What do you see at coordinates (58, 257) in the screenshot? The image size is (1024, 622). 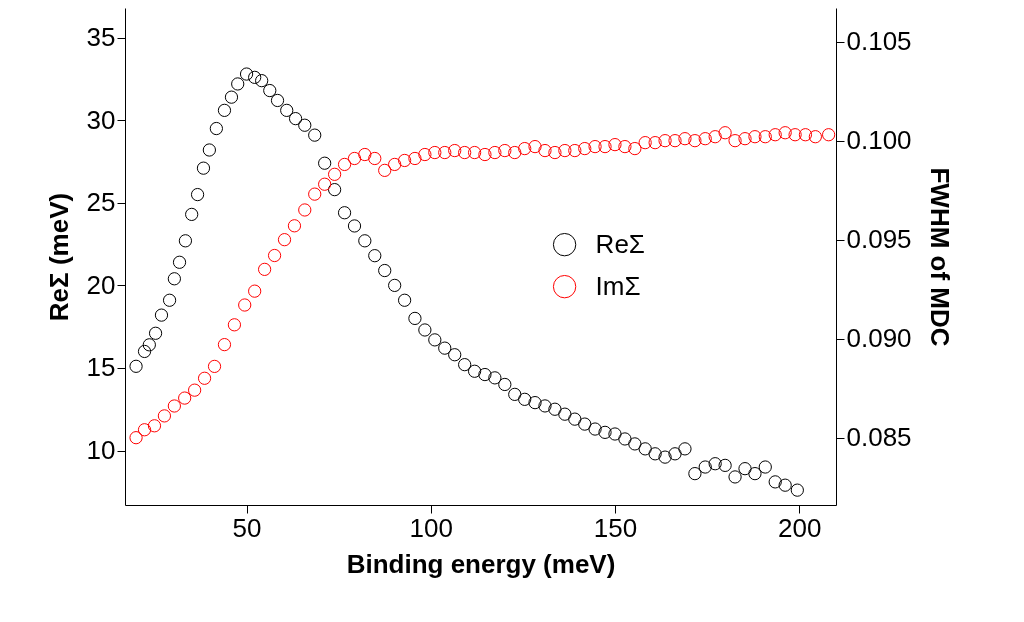 I see `y-axis-title: ReΣ (meV)` at bounding box center [58, 257].